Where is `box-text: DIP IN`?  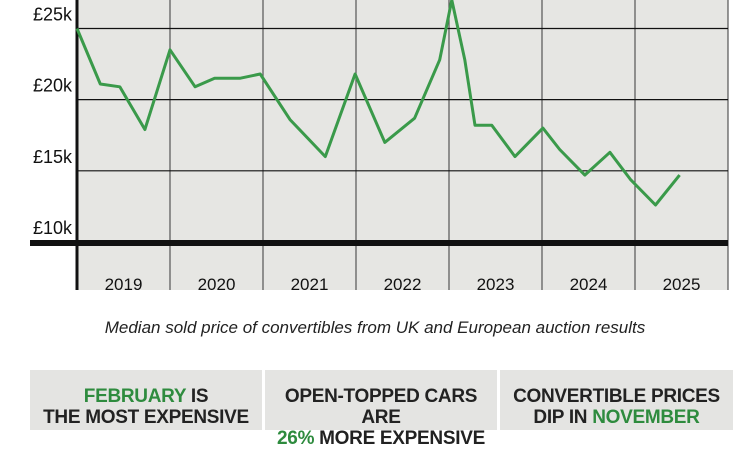 box-text: DIP IN is located at coordinates (563, 417).